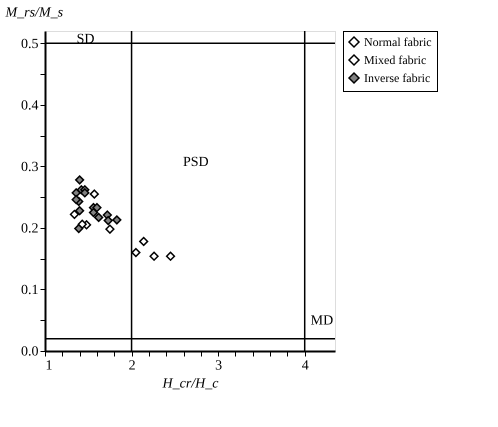  I want to click on x-axis-title: H_cr/H_c, so click(191, 384).